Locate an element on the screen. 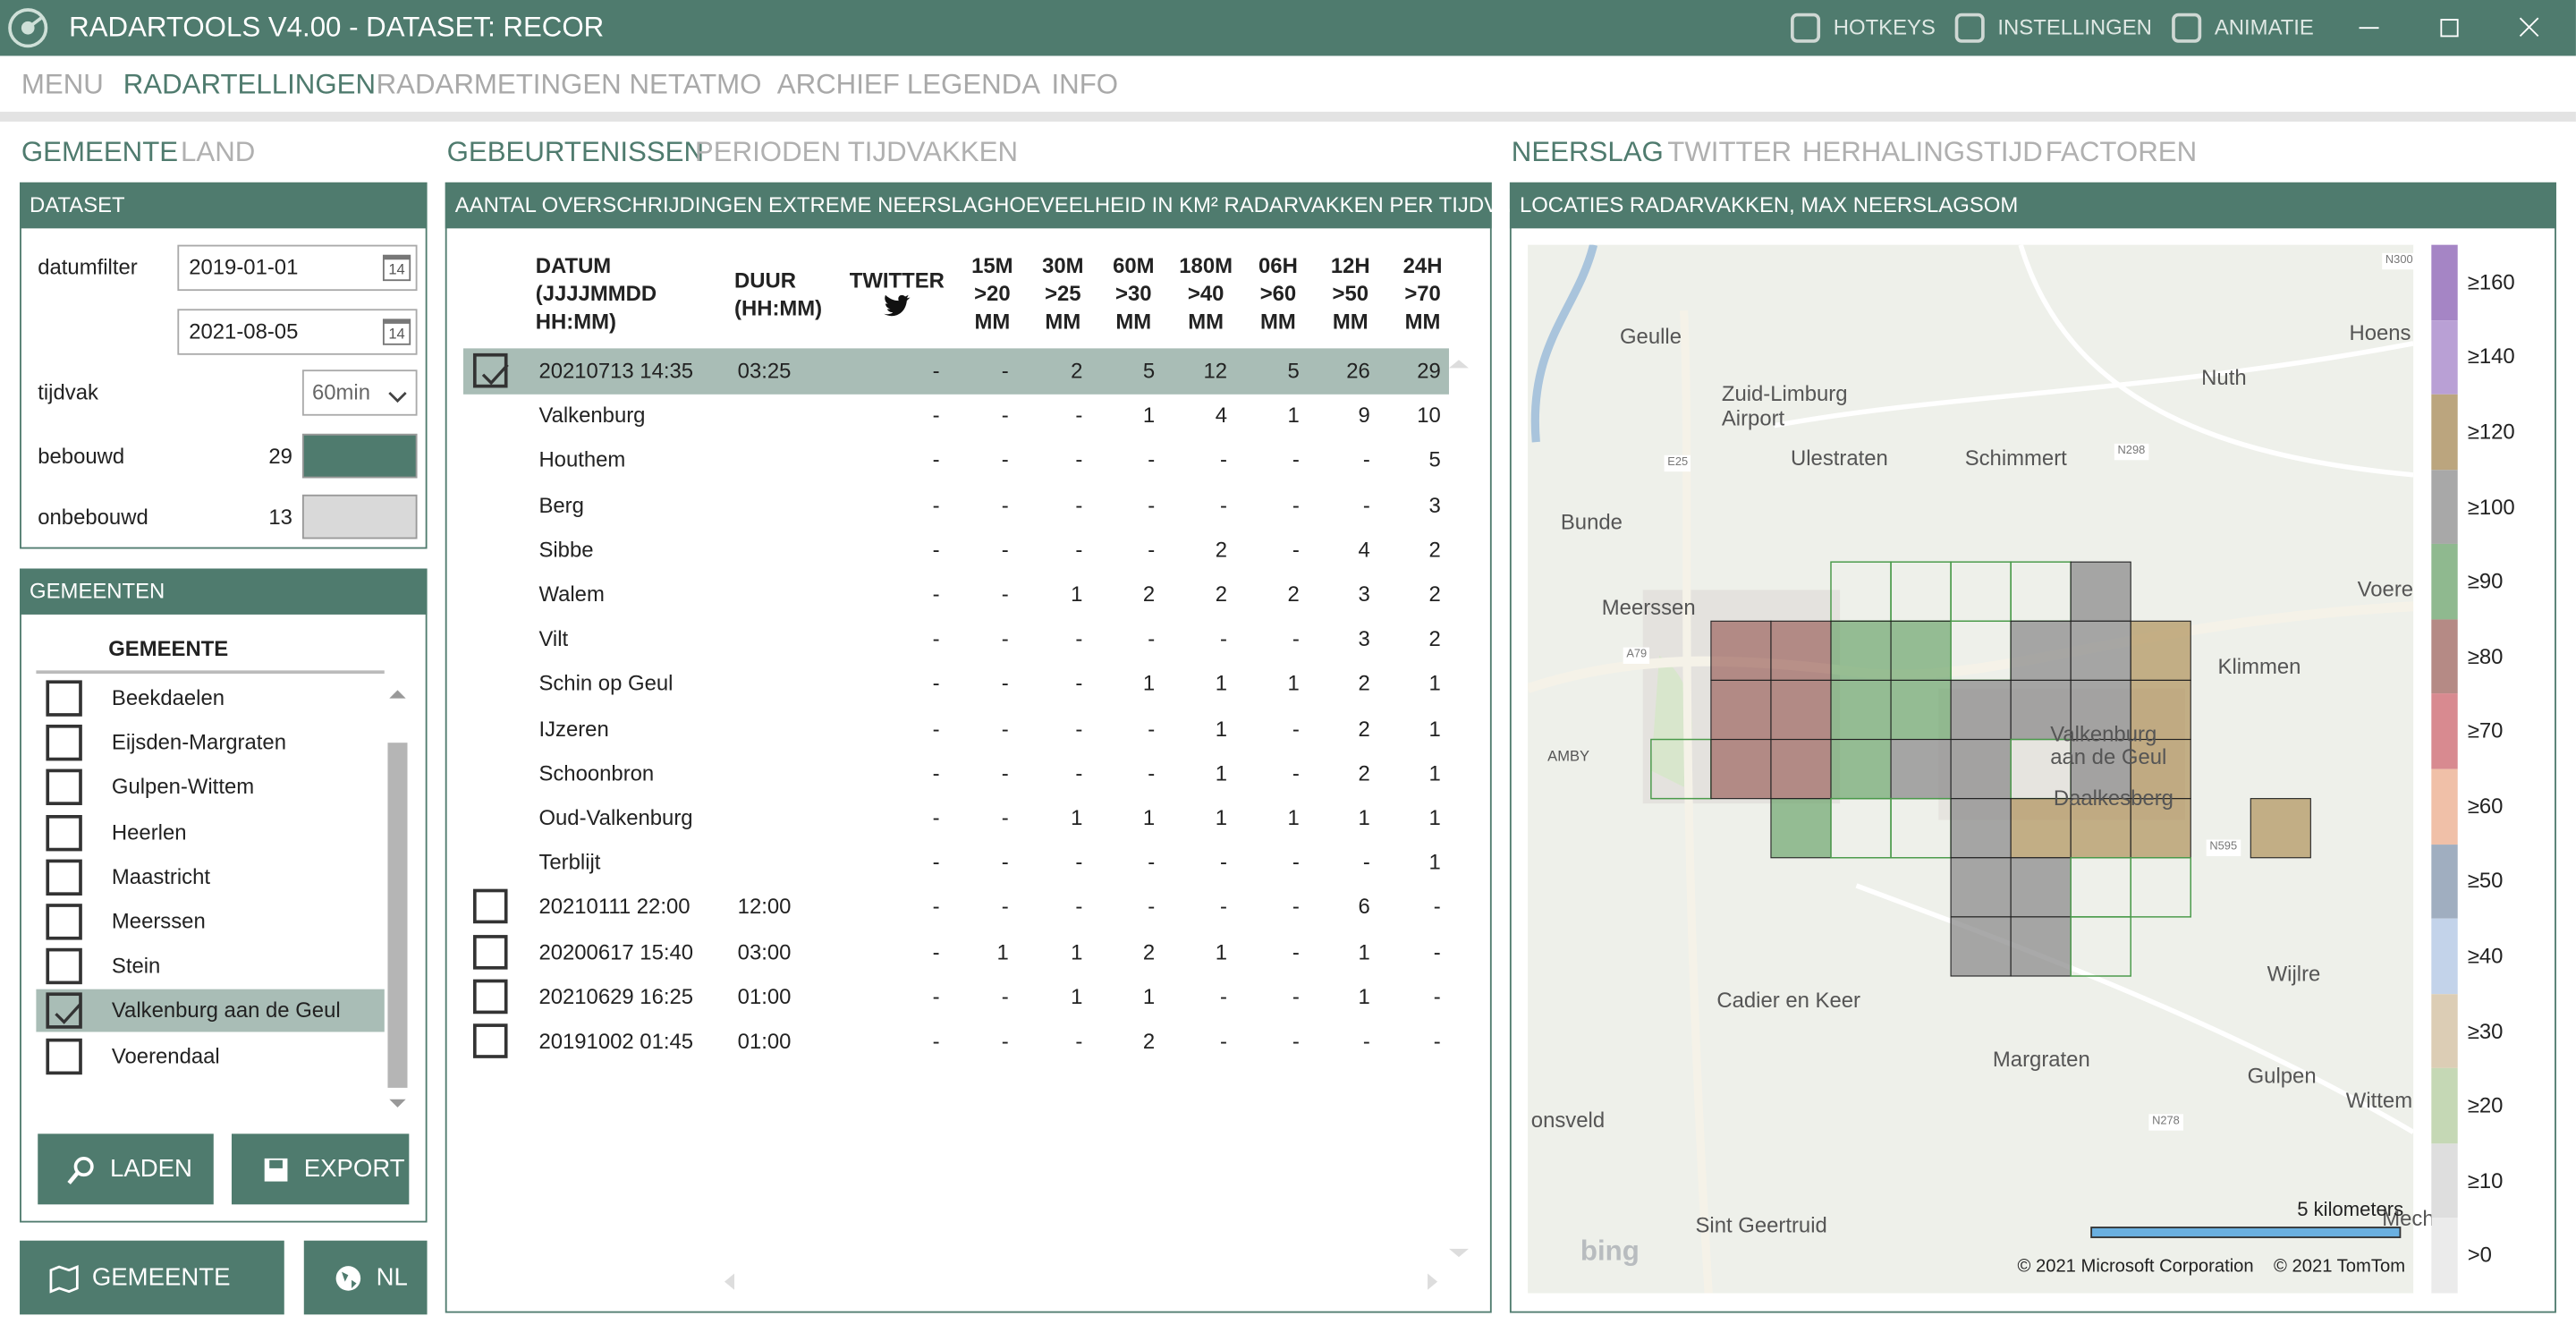 The width and height of the screenshot is (2576, 1333). municipality-name: Eijsden-Margraten is located at coordinates (198, 742).